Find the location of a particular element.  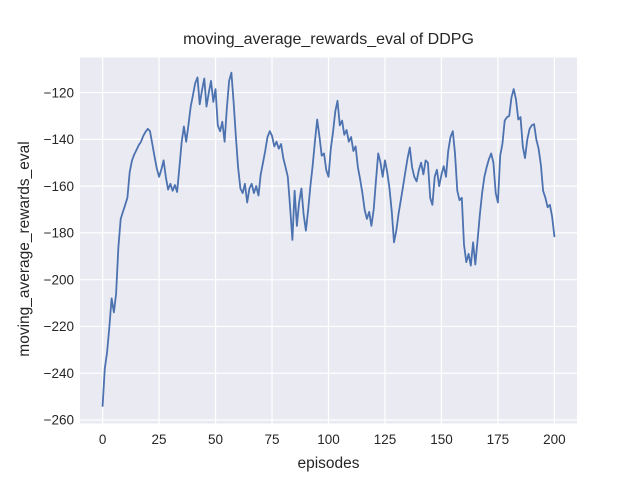

y-tick-label: −180 is located at coordinates (59, 233).